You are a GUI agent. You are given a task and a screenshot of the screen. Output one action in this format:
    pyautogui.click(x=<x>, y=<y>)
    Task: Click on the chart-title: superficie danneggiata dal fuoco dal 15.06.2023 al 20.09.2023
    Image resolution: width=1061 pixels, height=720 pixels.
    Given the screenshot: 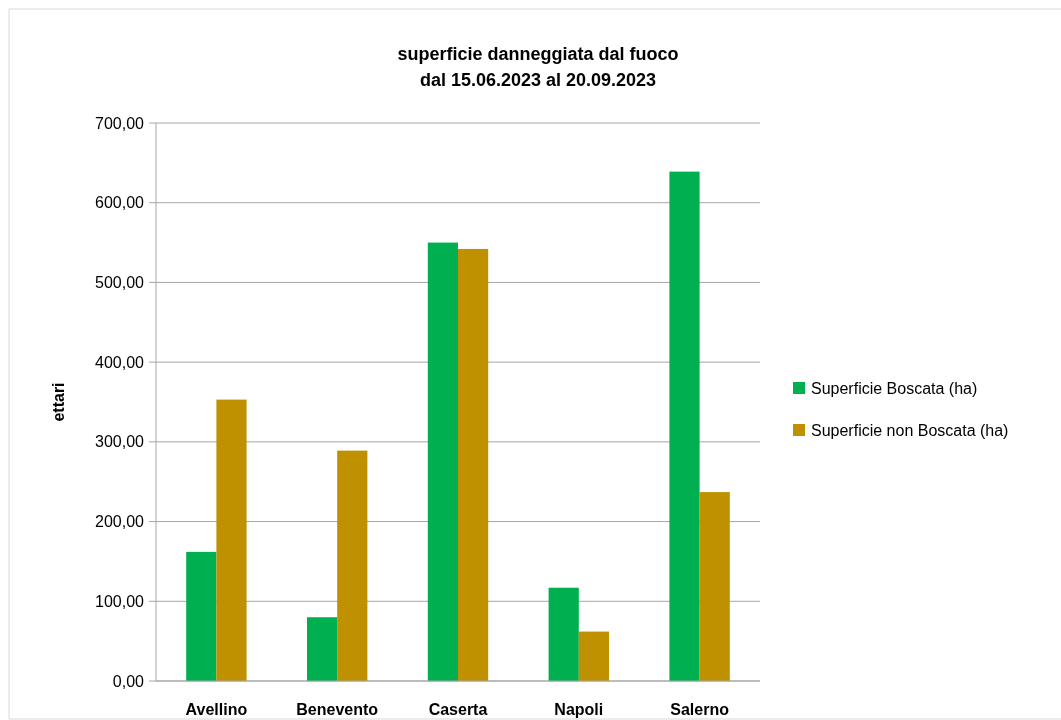 What is the action you would take?
    pyautogui.click(x=538, y=67)
    